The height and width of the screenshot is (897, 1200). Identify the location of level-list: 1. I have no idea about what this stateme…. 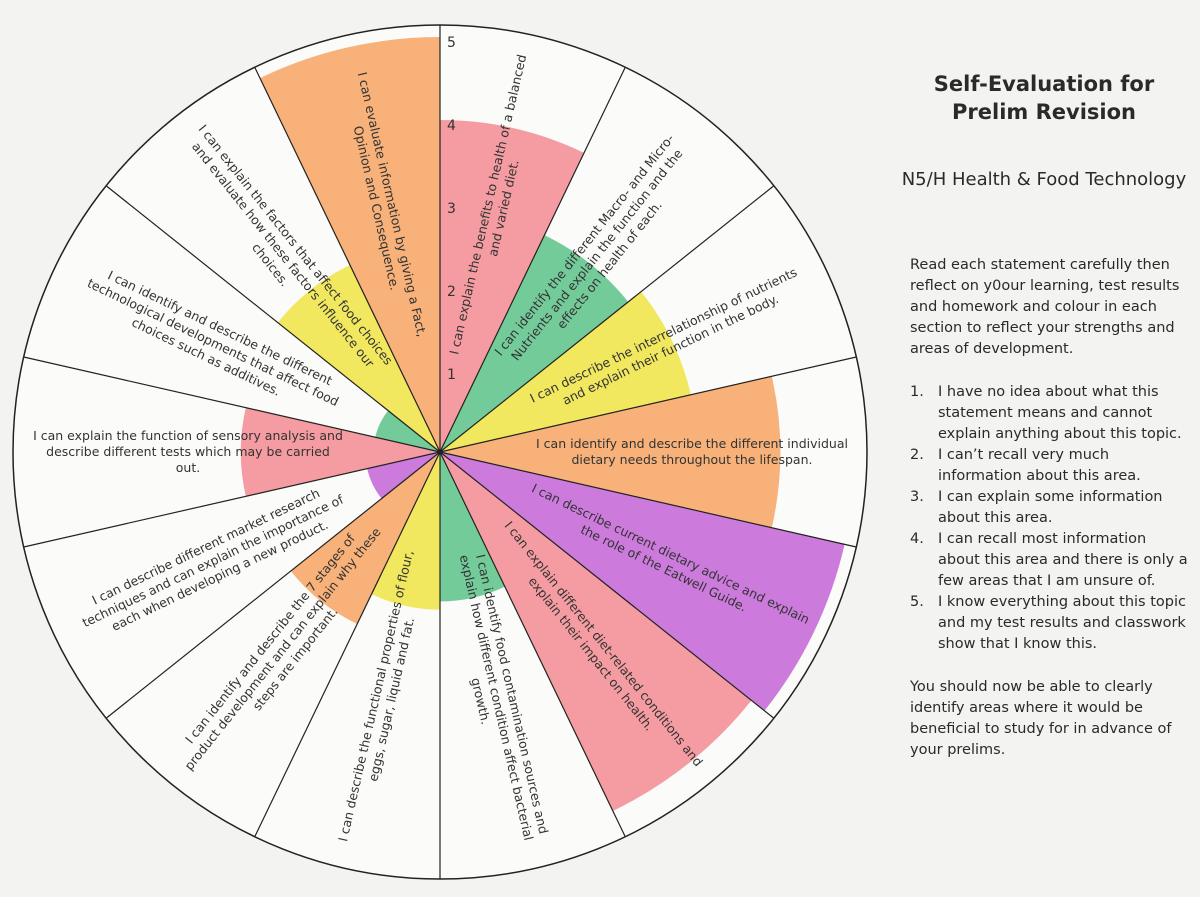
(1044, 518).